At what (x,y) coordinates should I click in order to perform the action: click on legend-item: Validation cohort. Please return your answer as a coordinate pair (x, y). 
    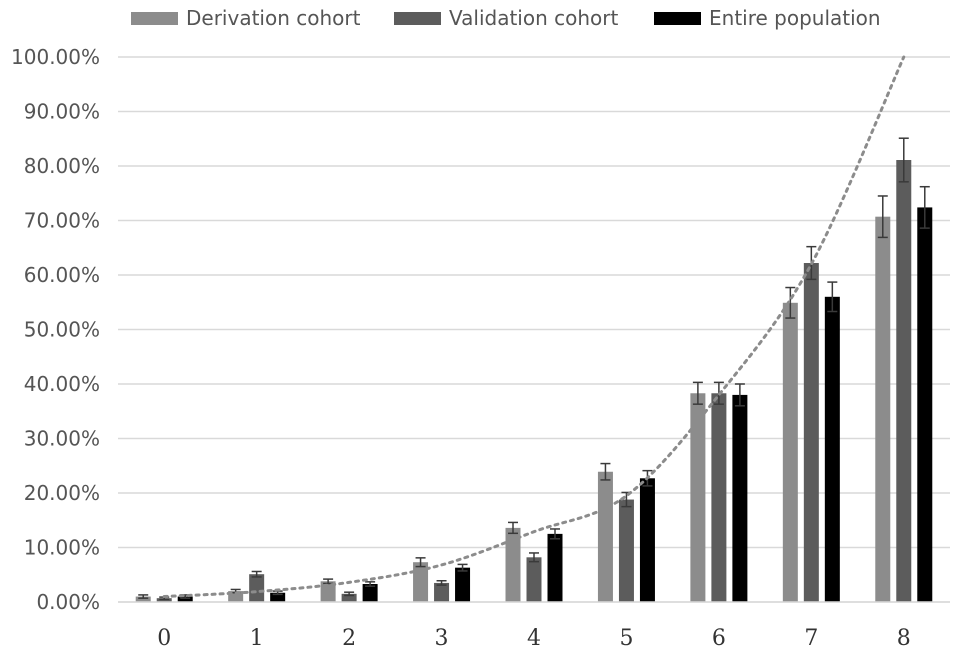
    Looking at the image, I should click on (506, 18).